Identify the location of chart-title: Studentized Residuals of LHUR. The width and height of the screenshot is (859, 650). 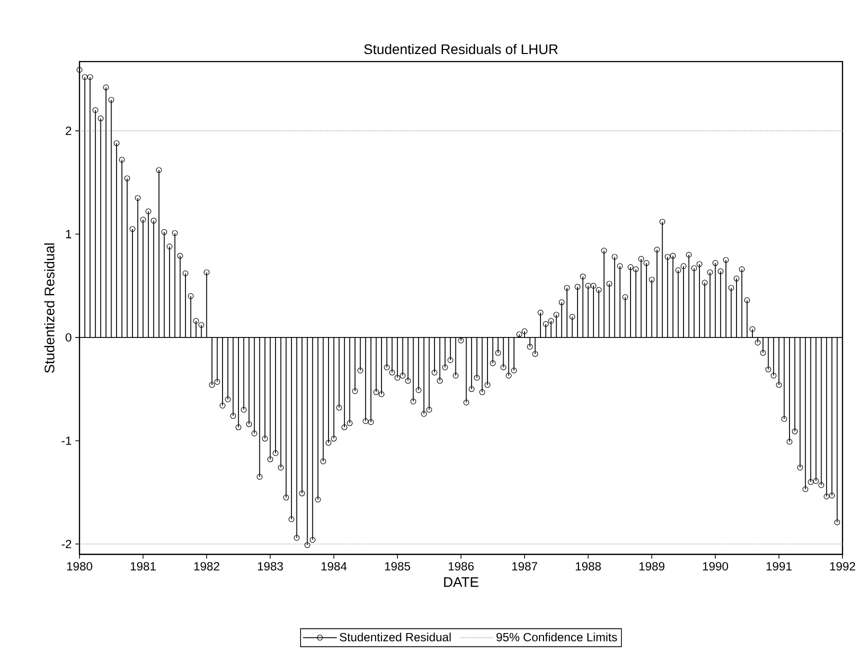
(461, 49).